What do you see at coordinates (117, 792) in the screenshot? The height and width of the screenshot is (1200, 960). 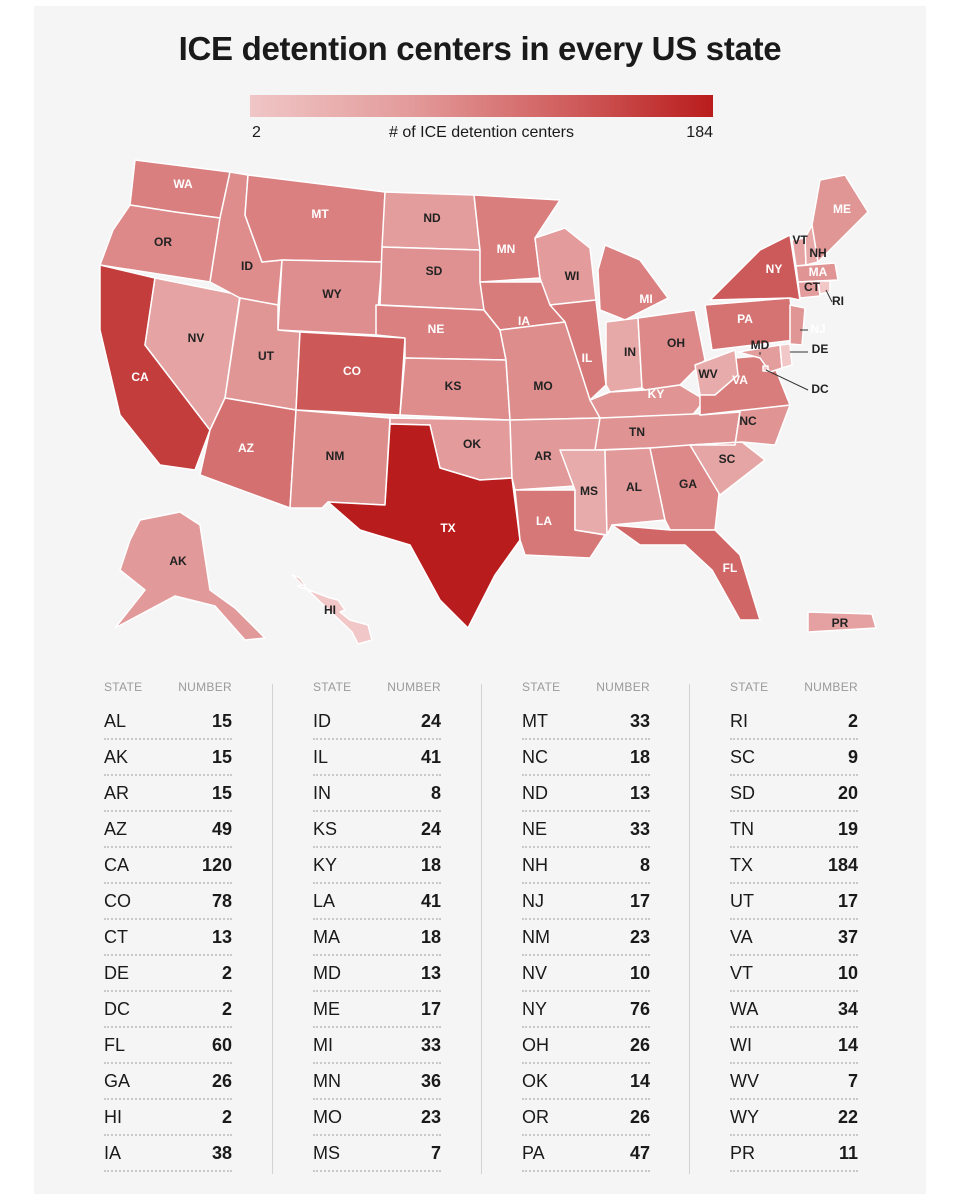 I see `state-code: AR` at bounding box center [117, 792].